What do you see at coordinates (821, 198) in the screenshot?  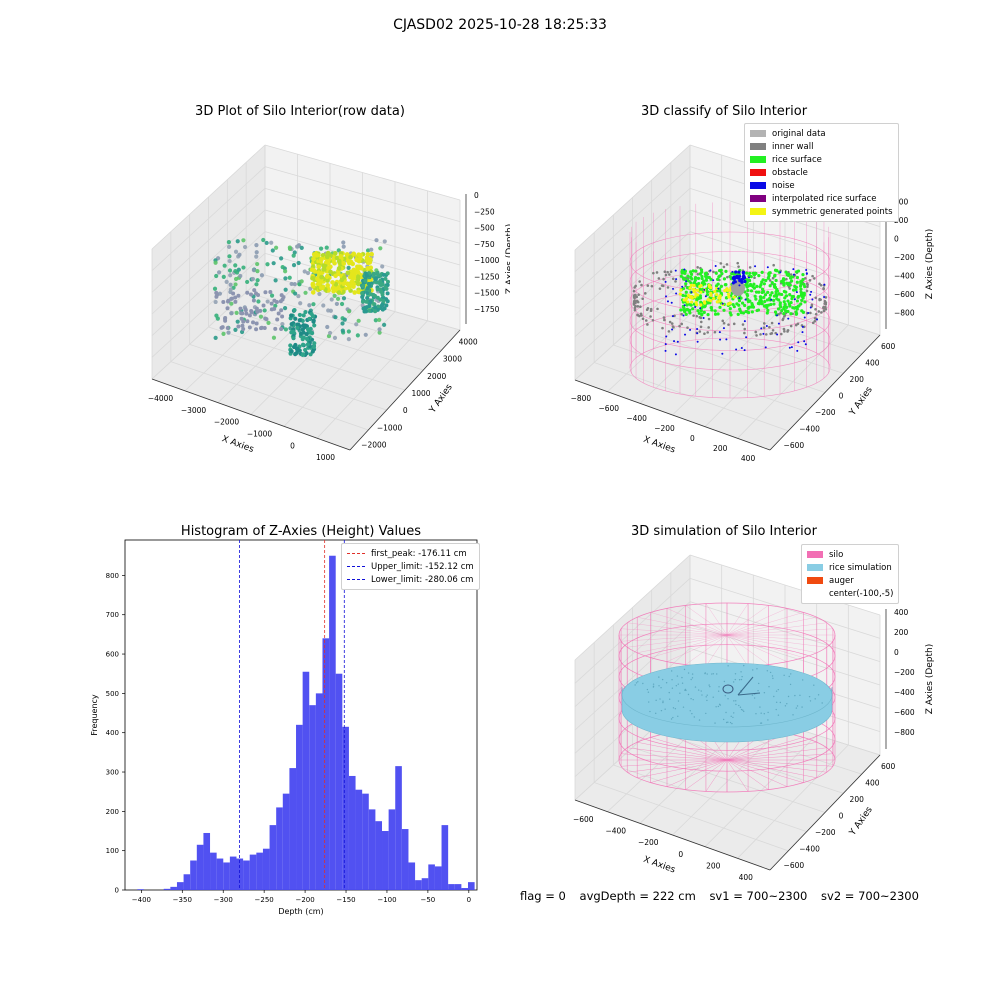 I see `legend-entry: interpolated rice surface` at bounding box center [821, 198].